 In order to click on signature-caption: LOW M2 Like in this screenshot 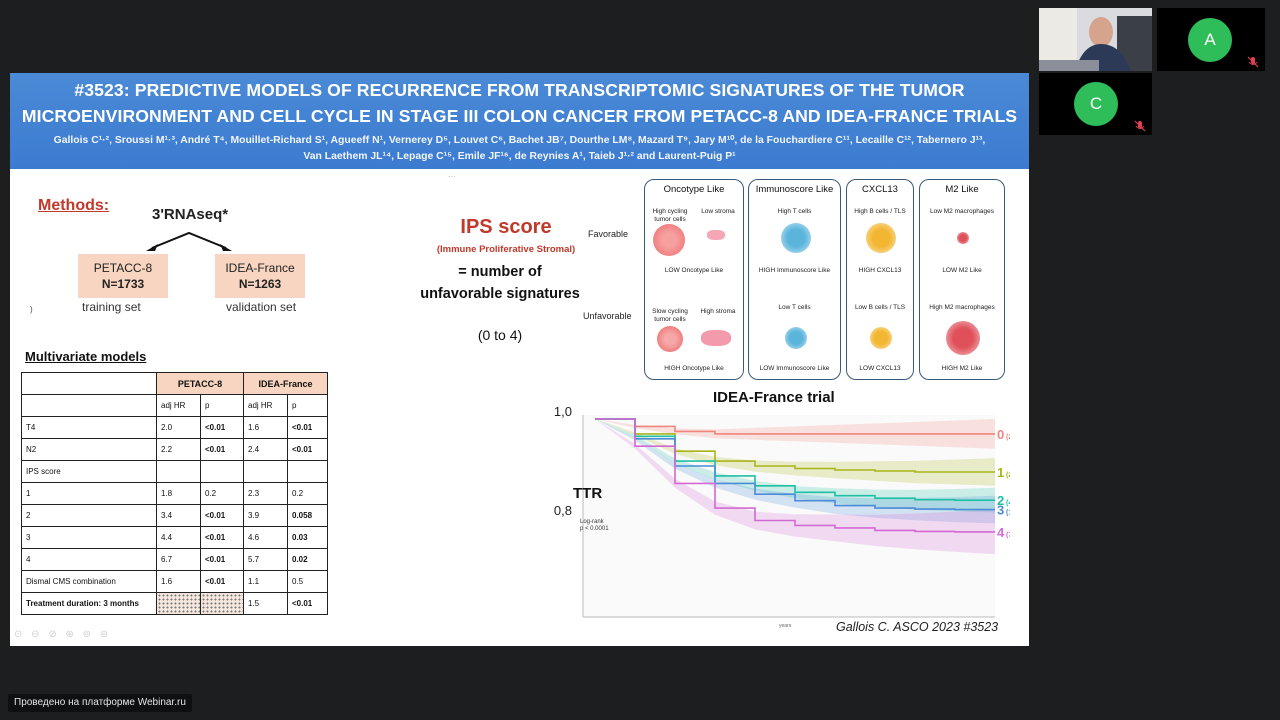, I will do `click(962, 270)`.